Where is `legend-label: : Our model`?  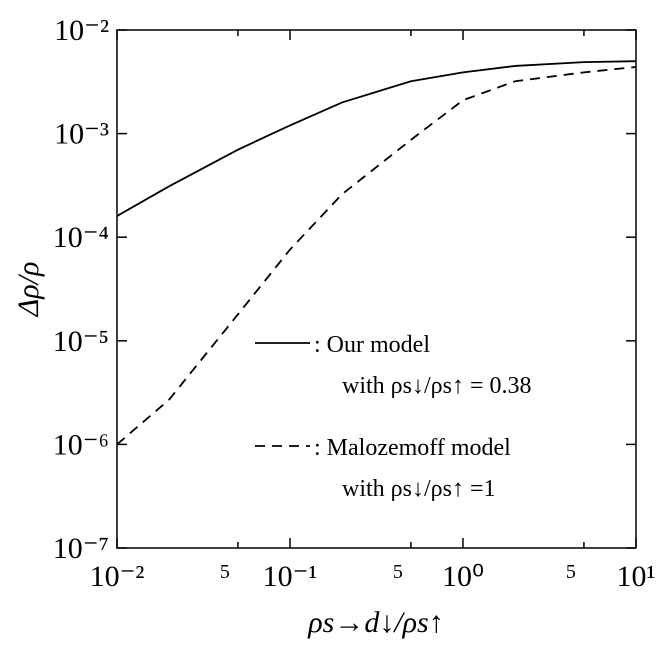
legend-label: : Our model is located at coordinates (372, 345).